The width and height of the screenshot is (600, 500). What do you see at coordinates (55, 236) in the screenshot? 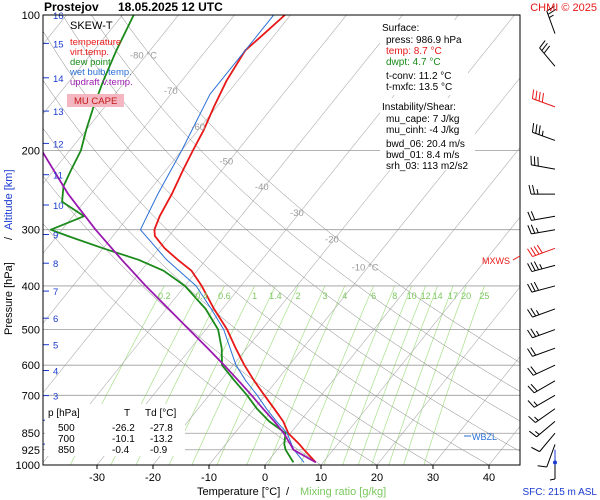
I see `altitude-tick-label: 9` at bounding box center [55, 236].